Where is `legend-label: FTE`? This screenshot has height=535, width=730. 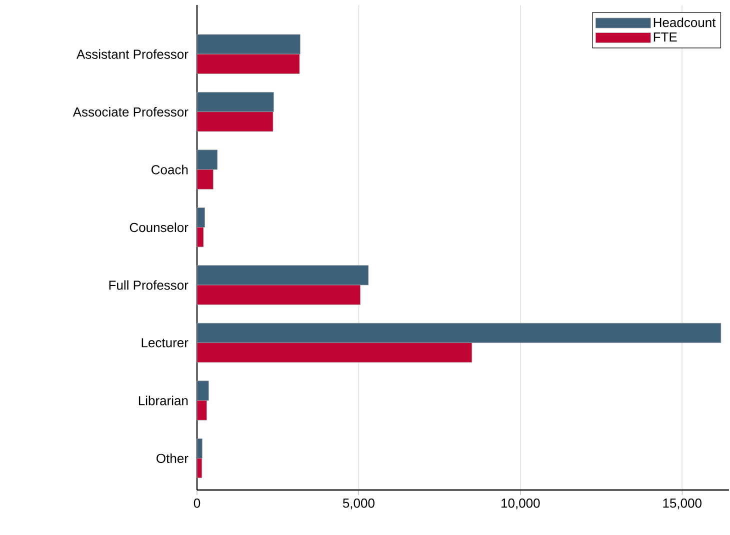 legend-label: FTE is located at coordinates (665, 37).